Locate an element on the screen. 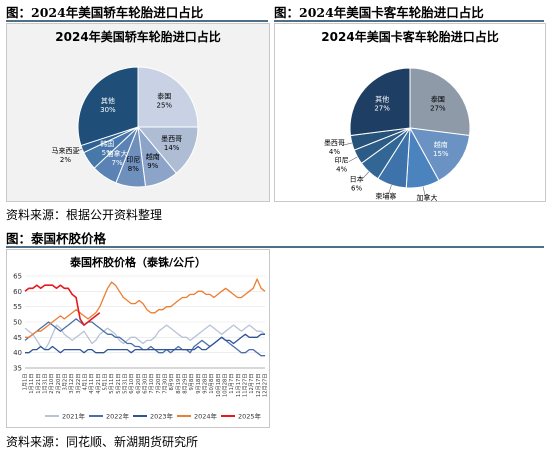 Image resolution: width=550 pixels, height=451 pixels. line-title: 泰国杯胶价格（泰铢/公斤） is located at coordinates (137, 262).